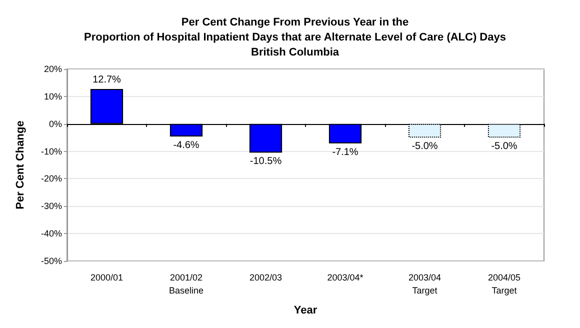 The image size is (580, 328). I want to click on y-tick-label: -50%, so click(51, 261).